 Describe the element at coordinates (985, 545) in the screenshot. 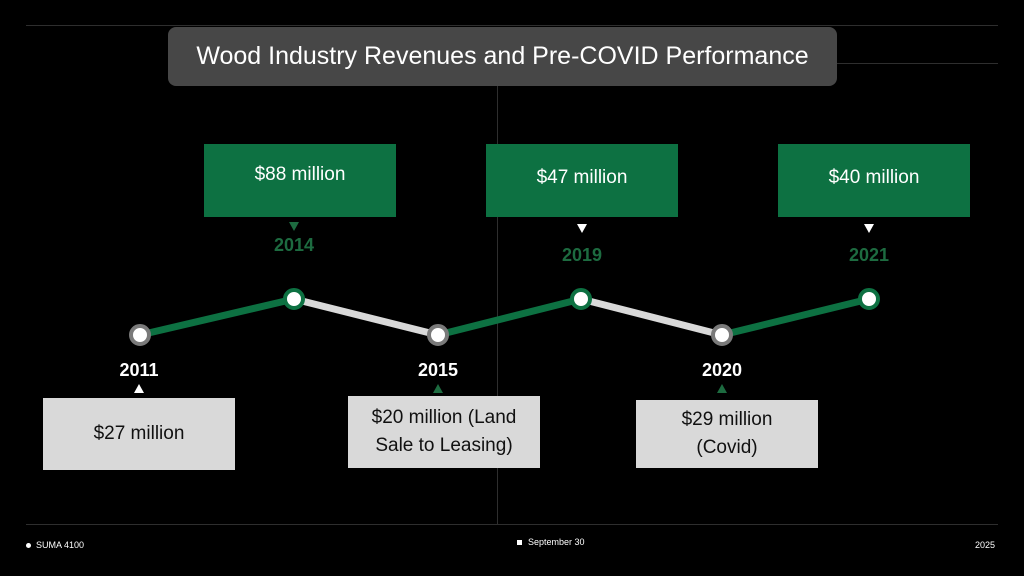

I see `footer-right: 2025` at that location.